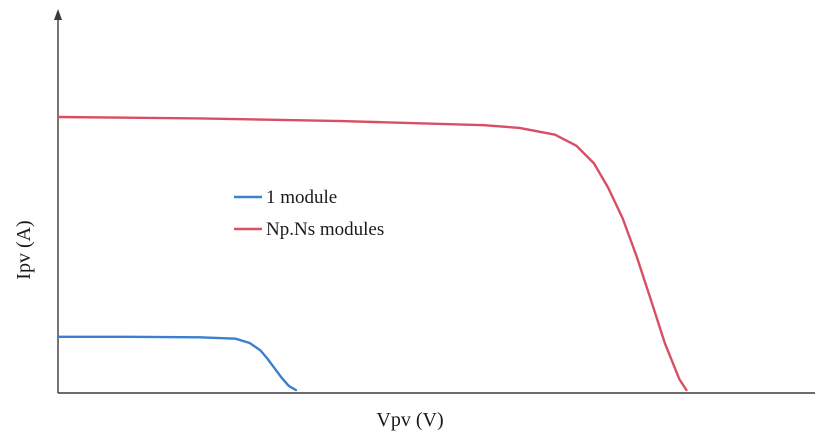 This screenshot has height=434, width=817. What do you see at coordinates (301, 197) in the screenshot?
I see `legend-label-1: 1 module` at bounding box center [301, 197].